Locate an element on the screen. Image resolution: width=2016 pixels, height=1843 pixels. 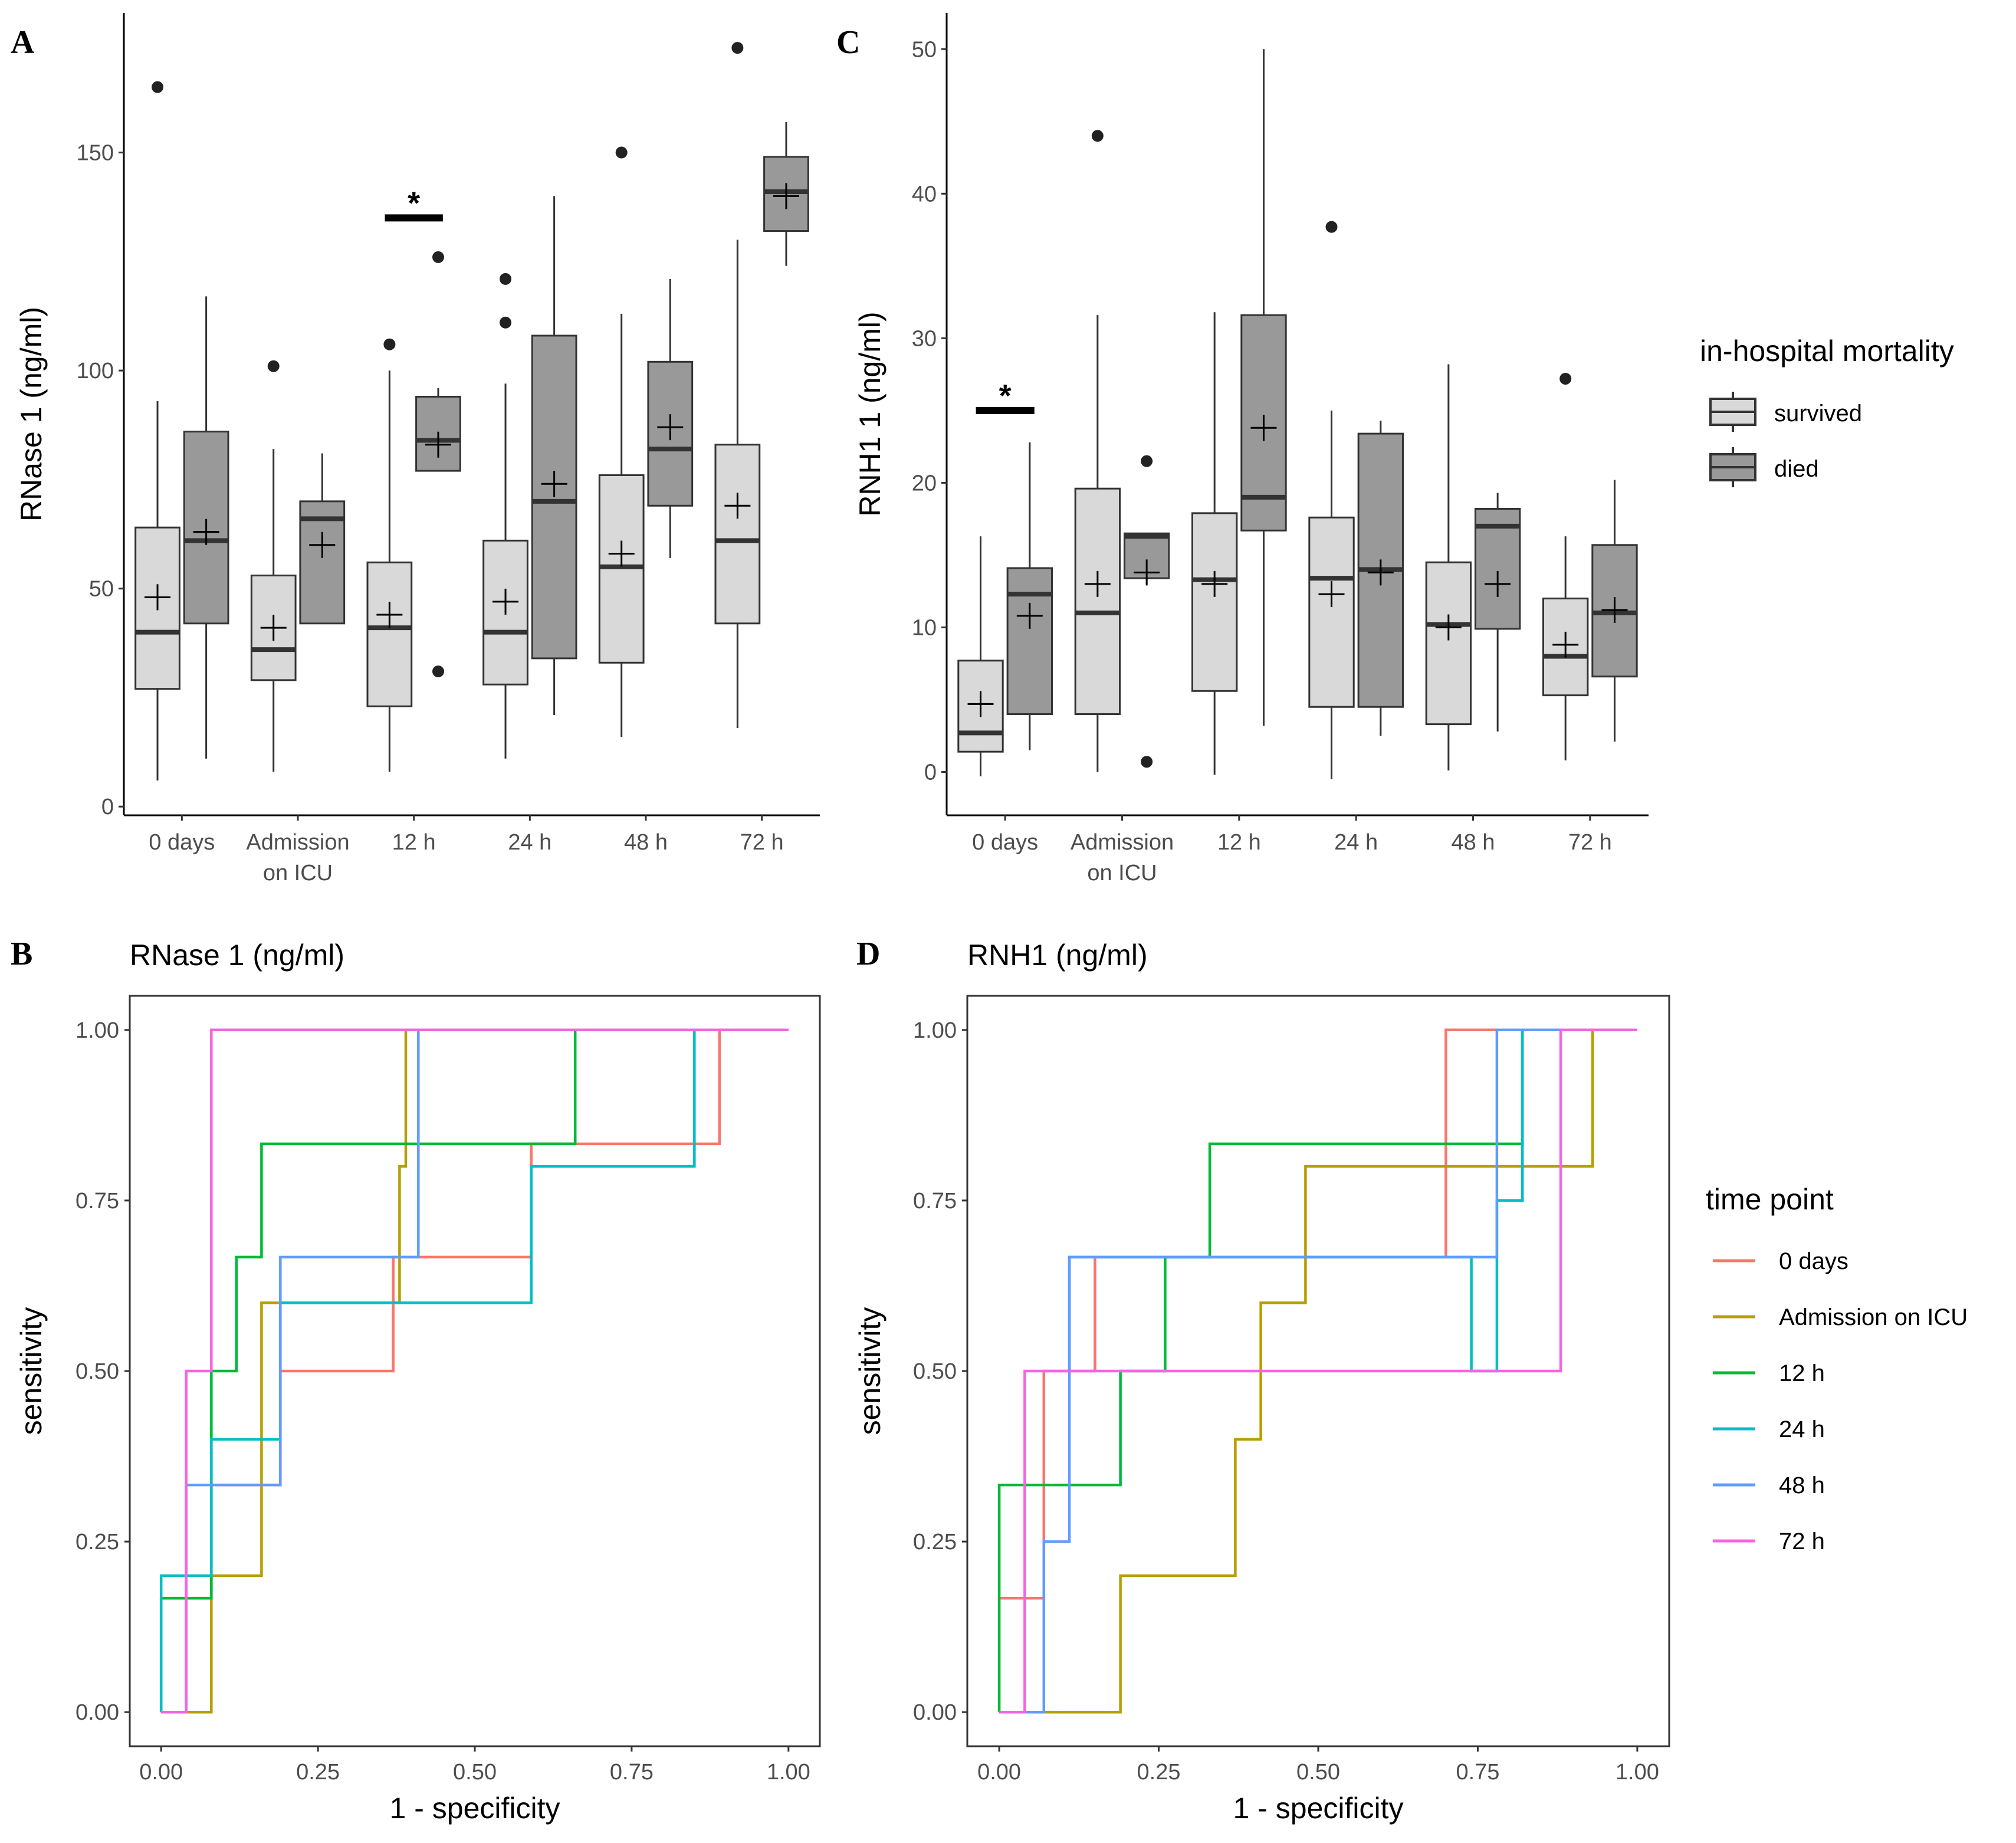
y-tick-label: 20 is located at coordinates (924, 483).